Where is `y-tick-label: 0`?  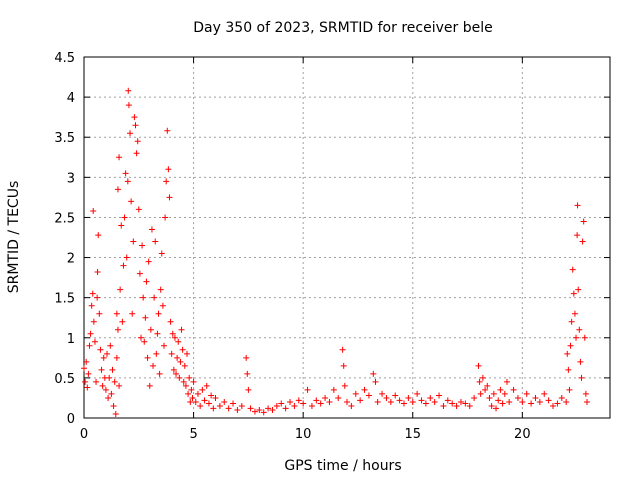 y-tick-label: 0 is located at coordinates (71, 419).